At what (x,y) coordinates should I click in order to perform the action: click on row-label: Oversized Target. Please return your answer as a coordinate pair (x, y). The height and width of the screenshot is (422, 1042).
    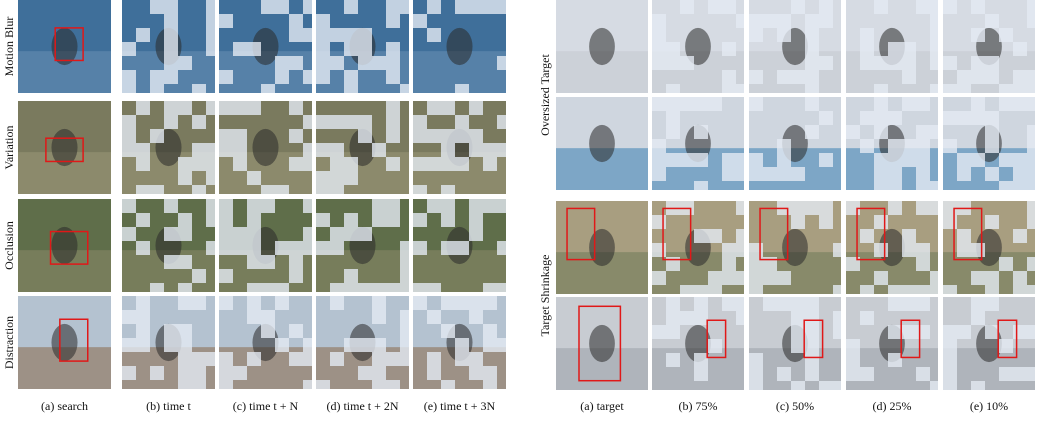
    Looking at the image, I should click on (545, 94).